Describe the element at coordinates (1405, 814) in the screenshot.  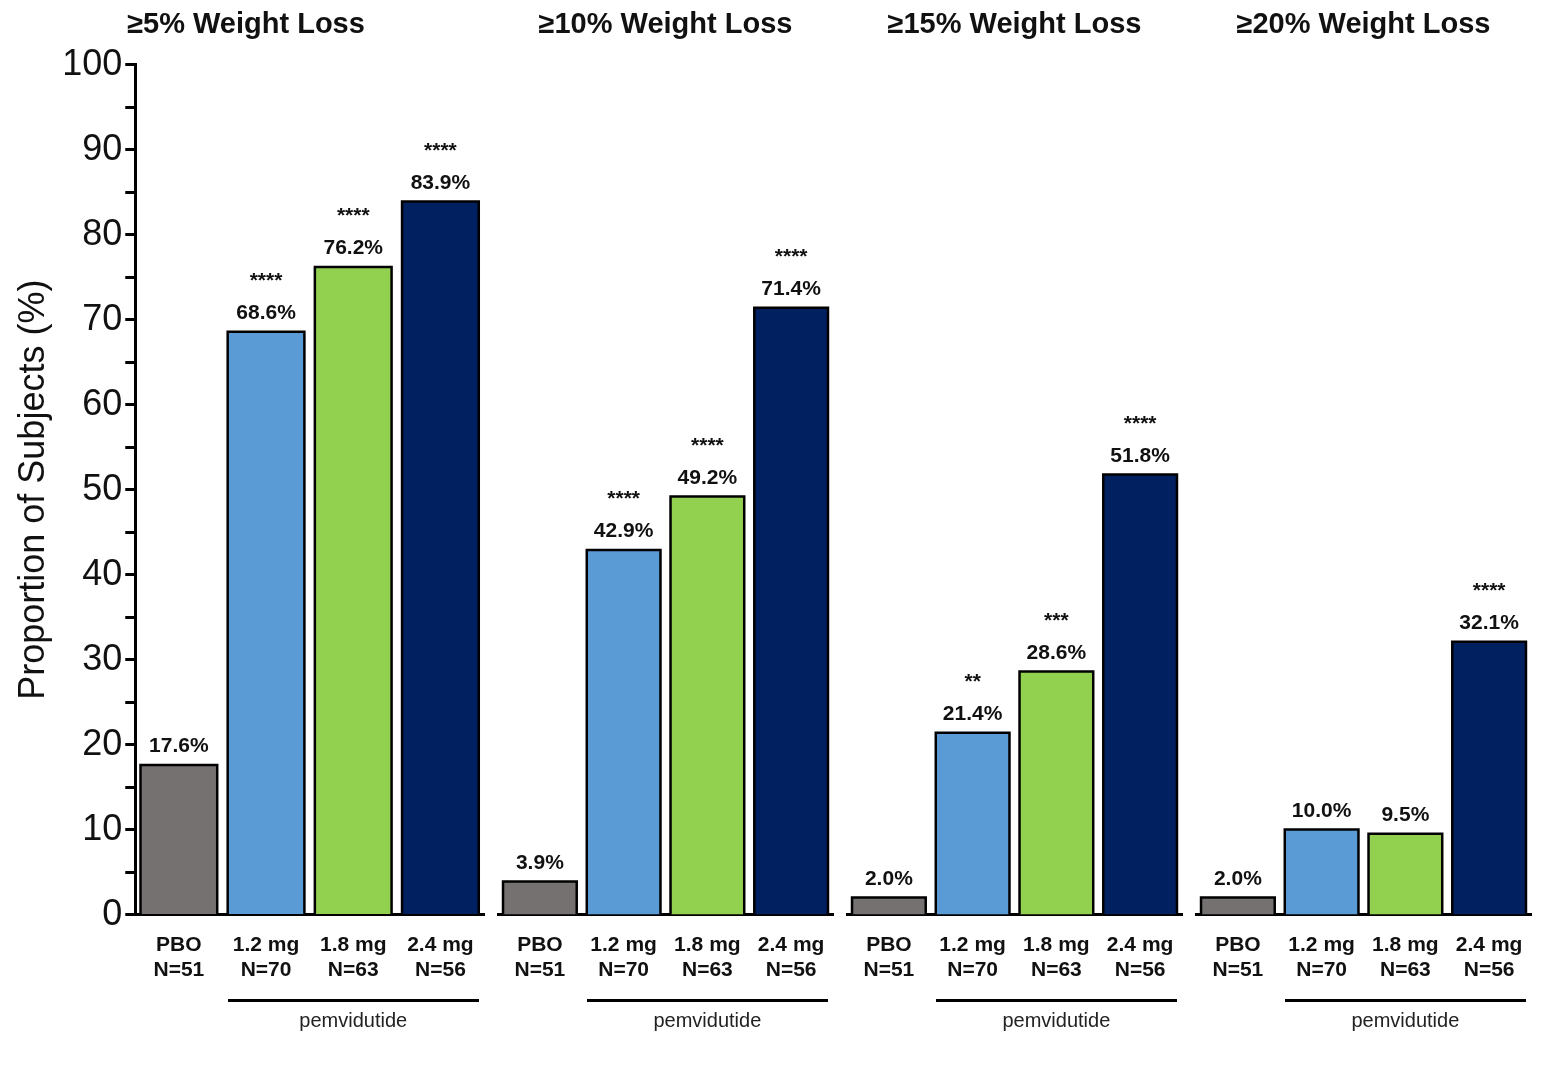
I see `data-label: 9.5%` at that location.